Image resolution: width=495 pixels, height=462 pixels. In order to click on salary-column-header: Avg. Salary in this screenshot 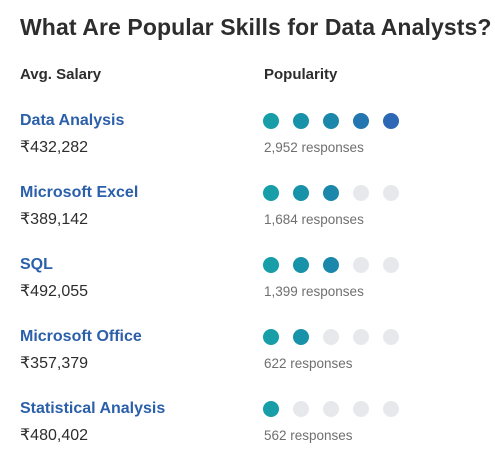, I will do `click(61, 74)`.